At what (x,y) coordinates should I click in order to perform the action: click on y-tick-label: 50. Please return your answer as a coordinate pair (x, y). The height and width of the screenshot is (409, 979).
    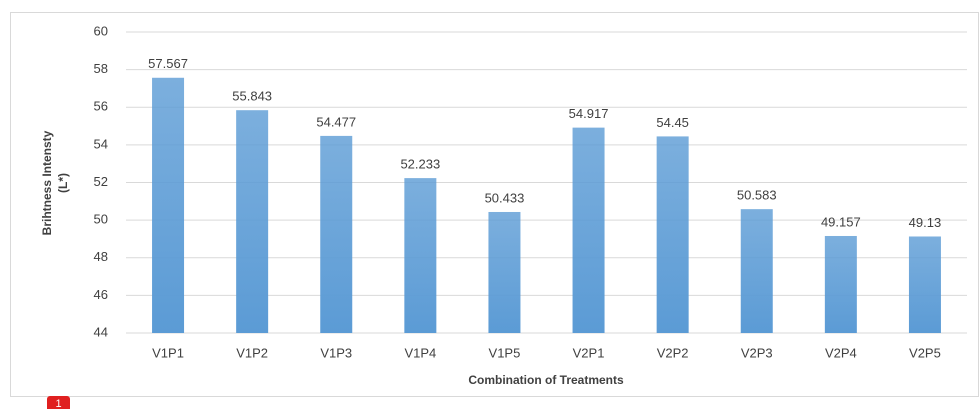
    Looking at the image, I should click on (101, 219).